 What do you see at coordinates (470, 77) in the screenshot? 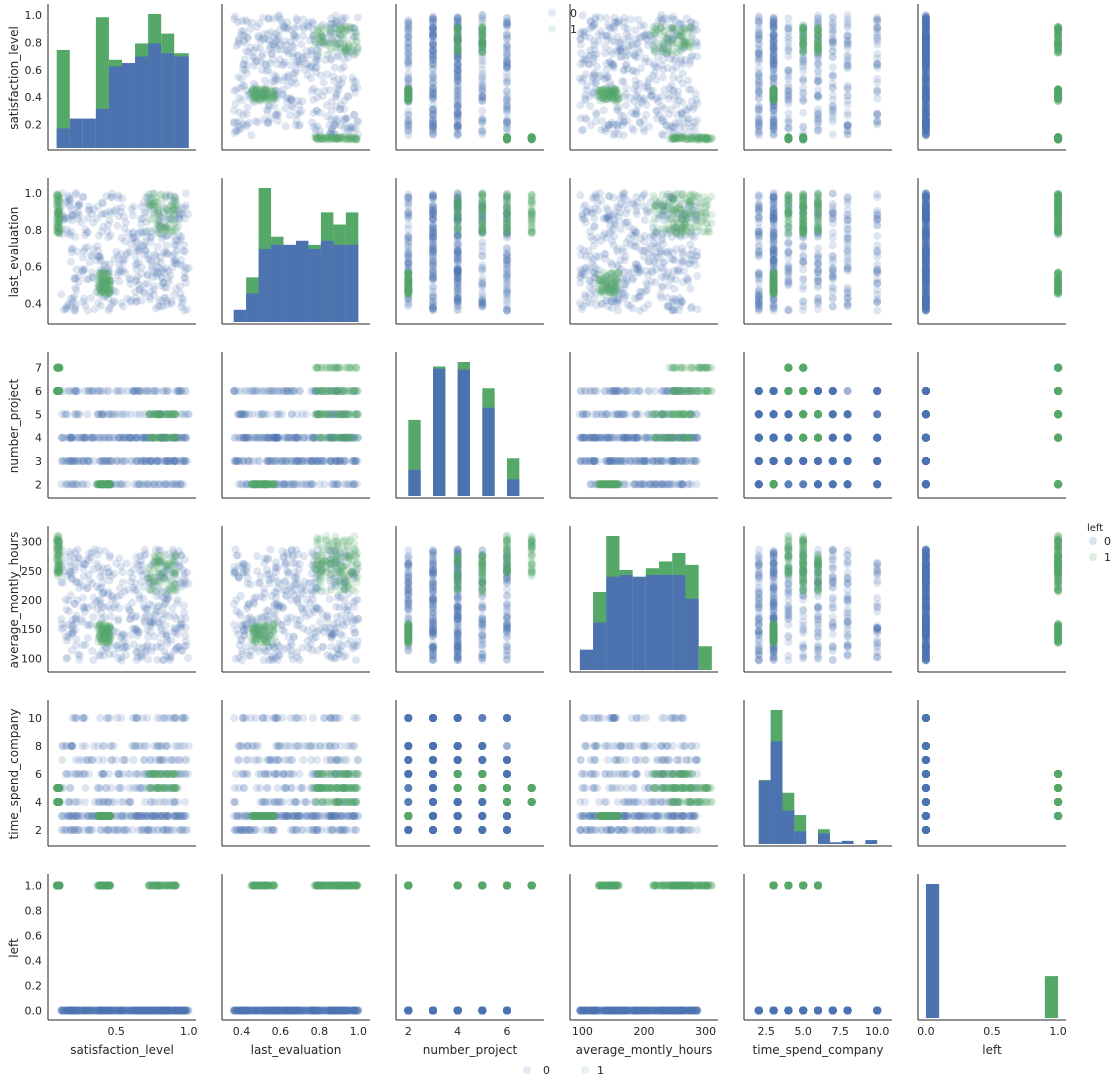
I see `cell-satisfaction_level-vs-number_project` at bounding box center [470, 77].